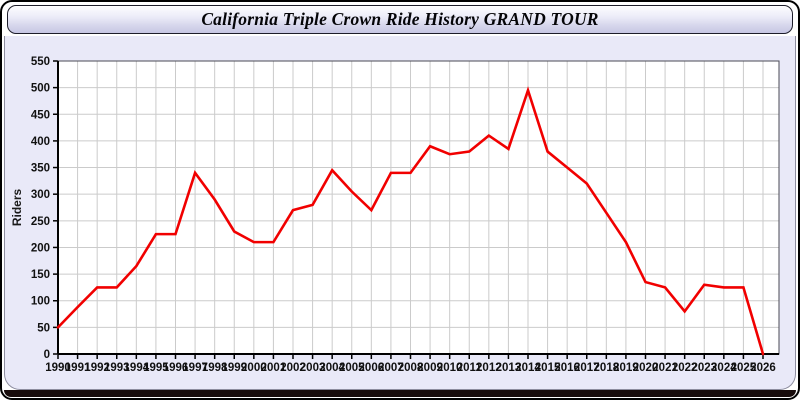 The height and width of the screenshot is (400, 800). Describe the element at coordinates (313, 368) in the screenshot. I see `x-axis-tick-label: 2003` at that location.